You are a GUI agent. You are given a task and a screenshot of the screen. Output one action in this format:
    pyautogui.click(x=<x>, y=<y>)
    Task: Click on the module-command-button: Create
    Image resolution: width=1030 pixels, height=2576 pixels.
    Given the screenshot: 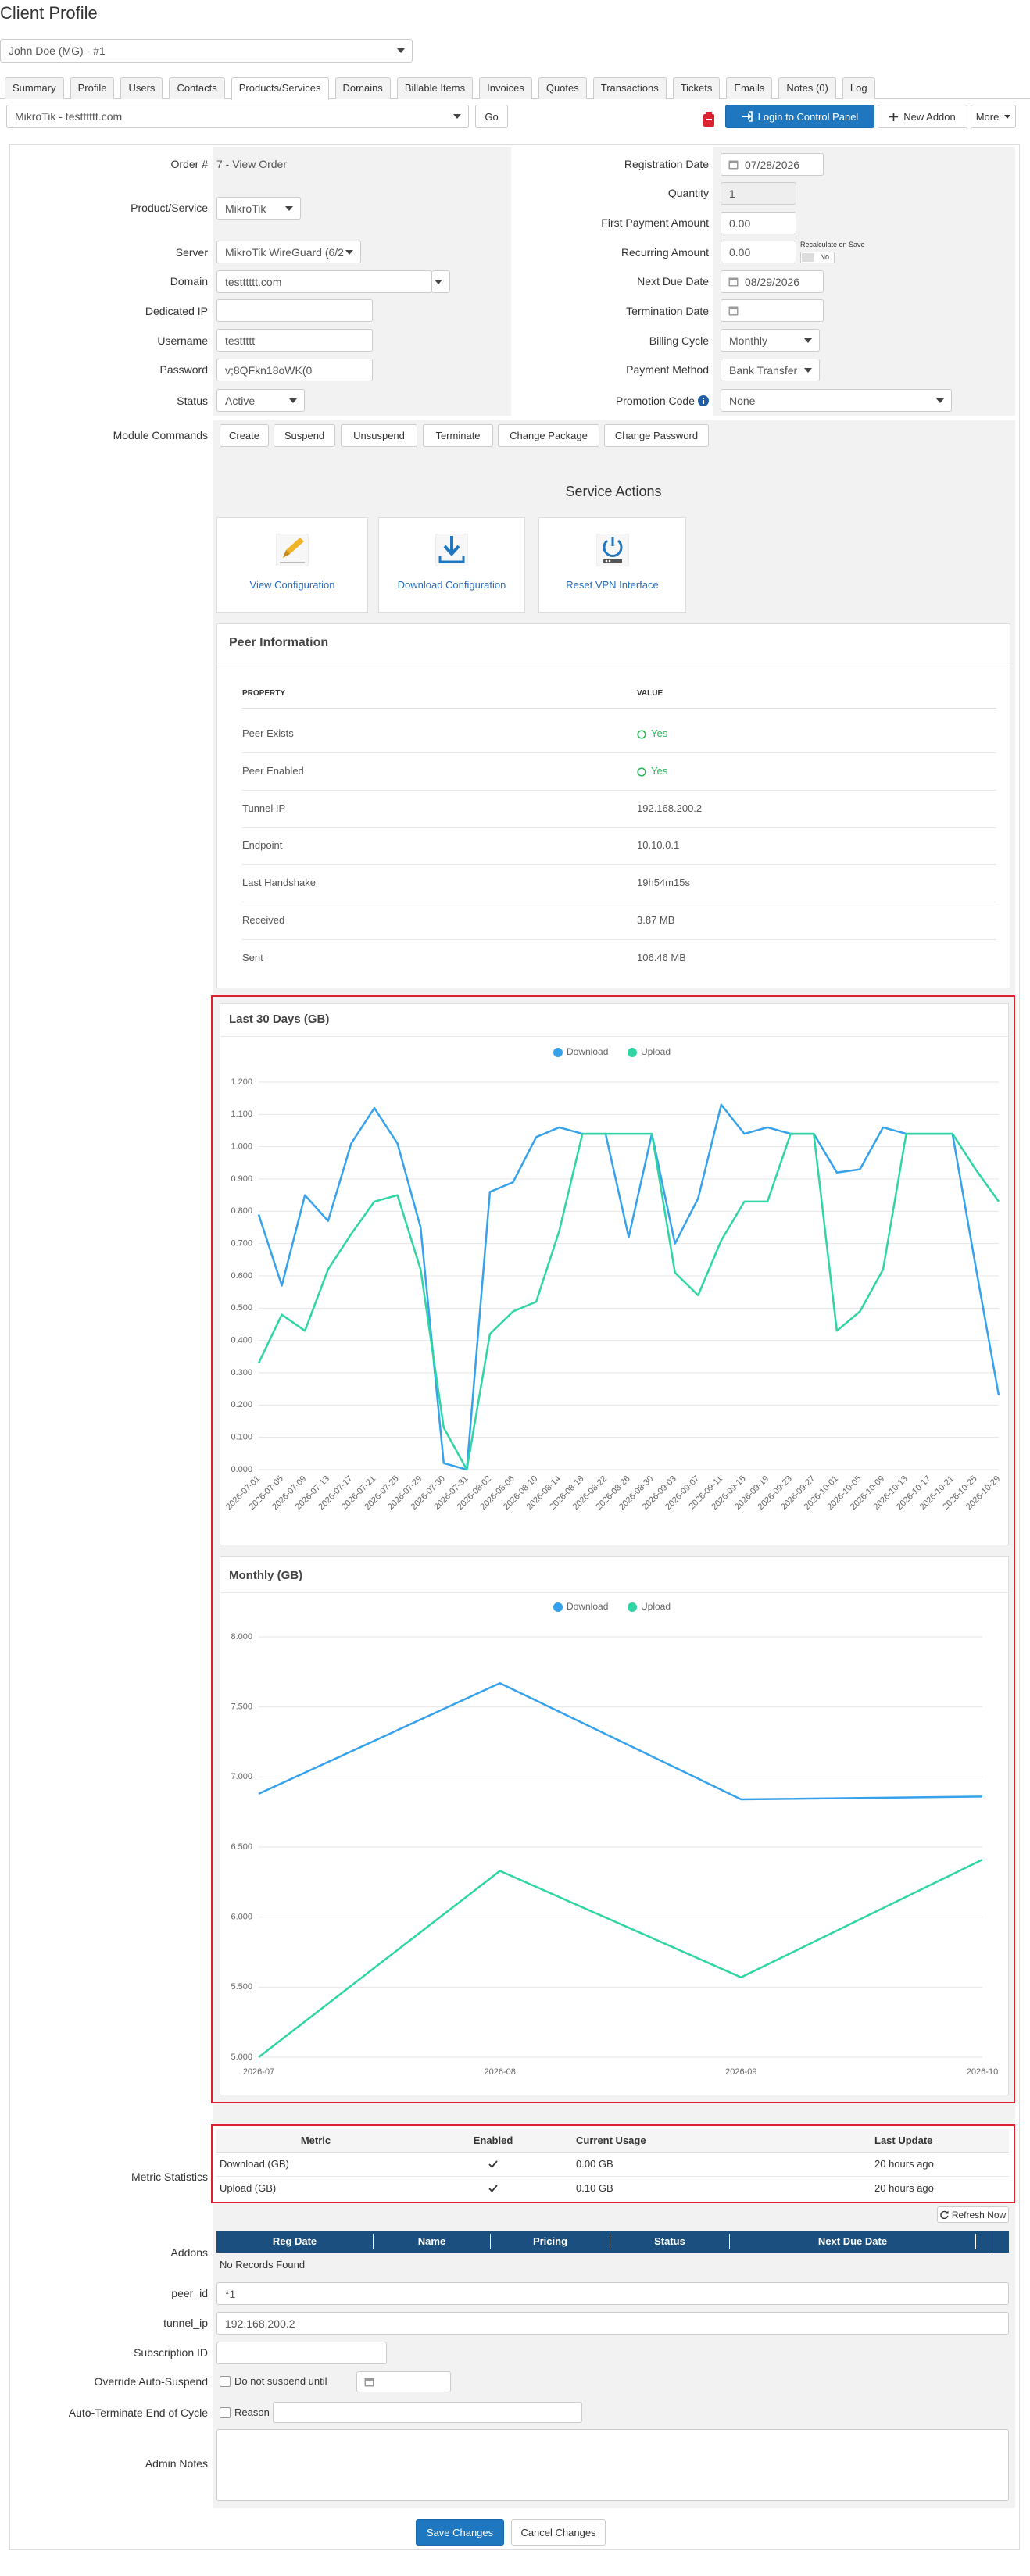 What is the action you would take?
    pyautogui.click(x=245, y=435)
    